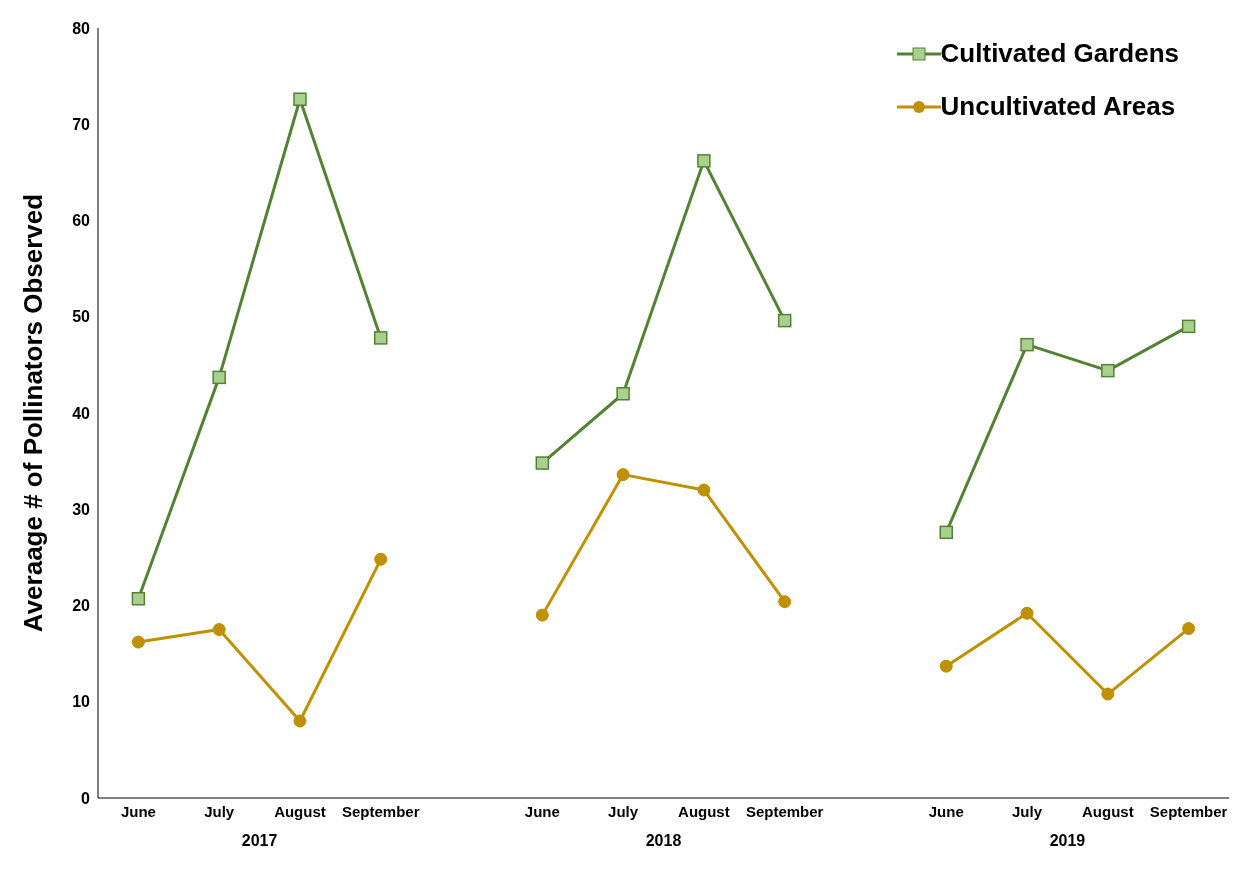 The width and height of the screenshot is (1247, 892). What do you see at coordinates (86, 798) in the screenshot?
I see `y-tick-label: 0` at bounding box center [86, 798].